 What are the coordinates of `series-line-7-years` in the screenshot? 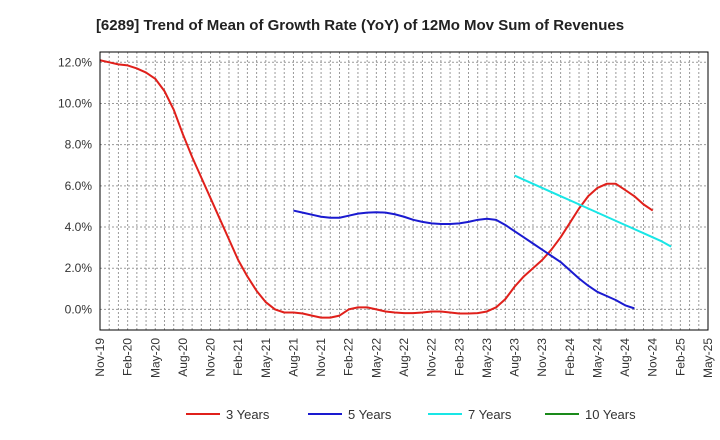 It's located at (593, 211).